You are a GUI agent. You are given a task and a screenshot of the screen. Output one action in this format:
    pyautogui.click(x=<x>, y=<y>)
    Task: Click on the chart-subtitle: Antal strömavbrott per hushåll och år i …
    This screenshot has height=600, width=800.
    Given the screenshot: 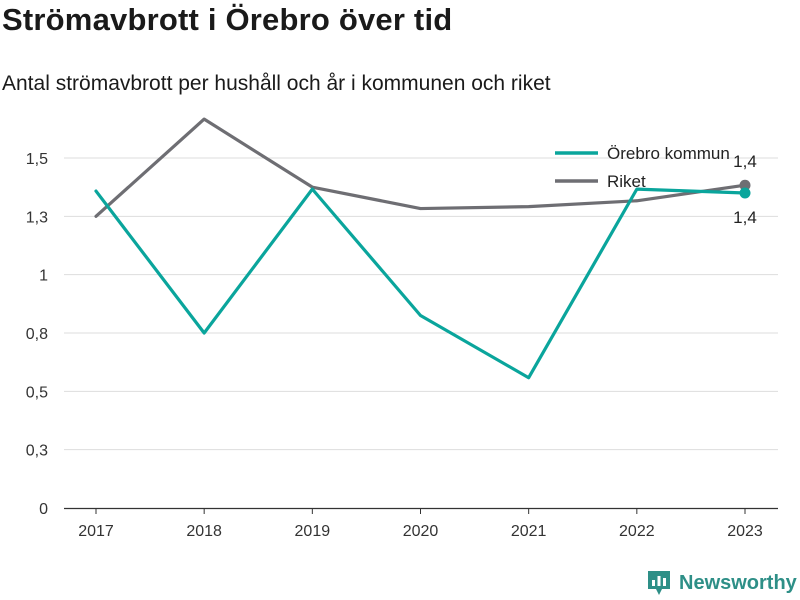 What is the action you would take?
    pyautogui.click(x=276, y=83)
    